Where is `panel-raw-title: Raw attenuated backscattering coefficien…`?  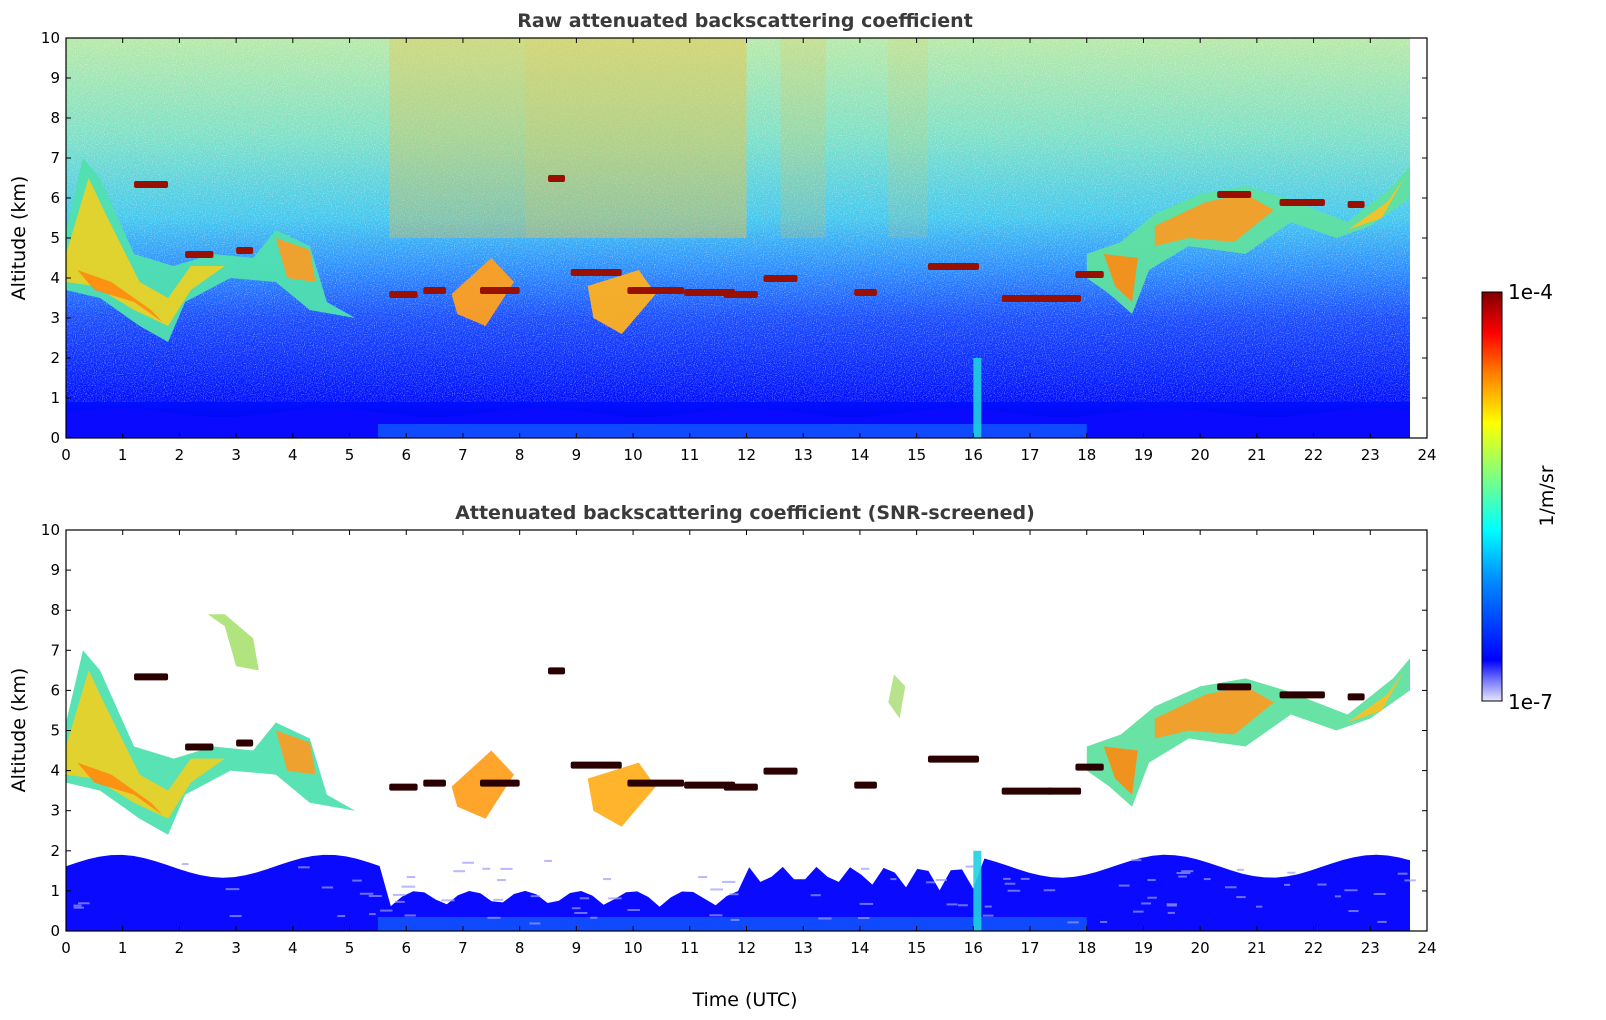 panel-raw-title: Raw attenuated backscattering coefficien… is located at coordinates (745, 21).